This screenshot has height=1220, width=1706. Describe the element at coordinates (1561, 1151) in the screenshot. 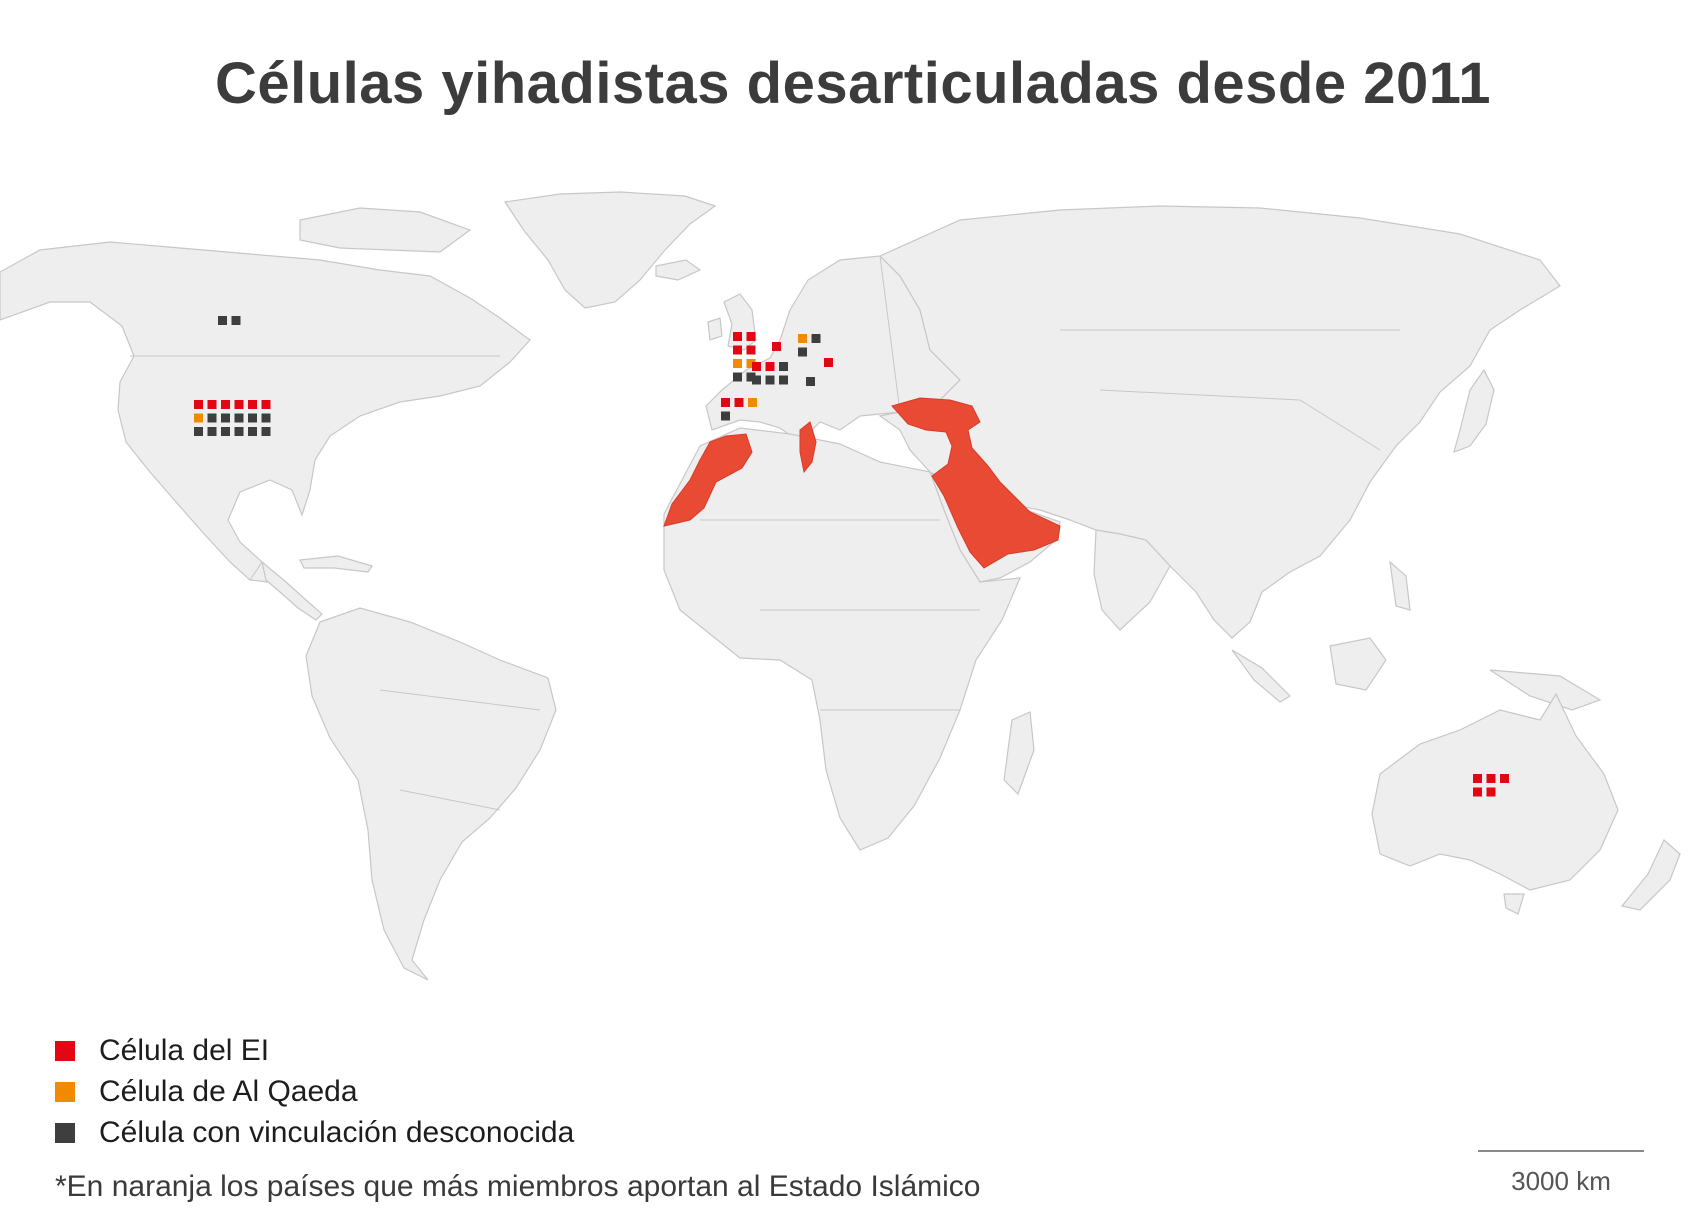

I see `scale-line` at that location.